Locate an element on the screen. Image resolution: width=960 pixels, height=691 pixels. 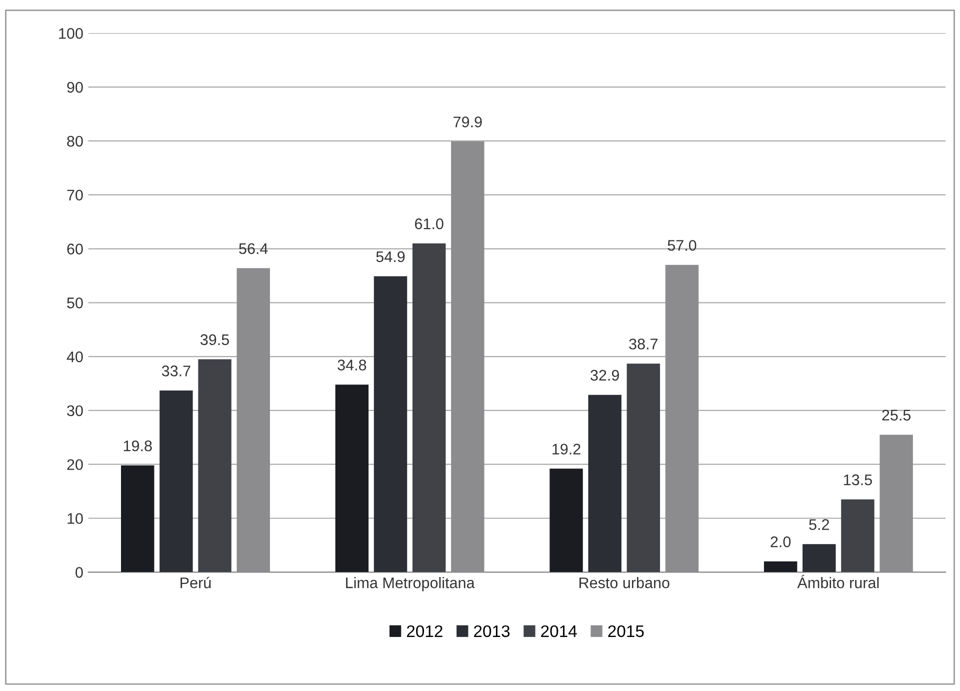
data-label: 5.2 is located at coordinates (819, 524).